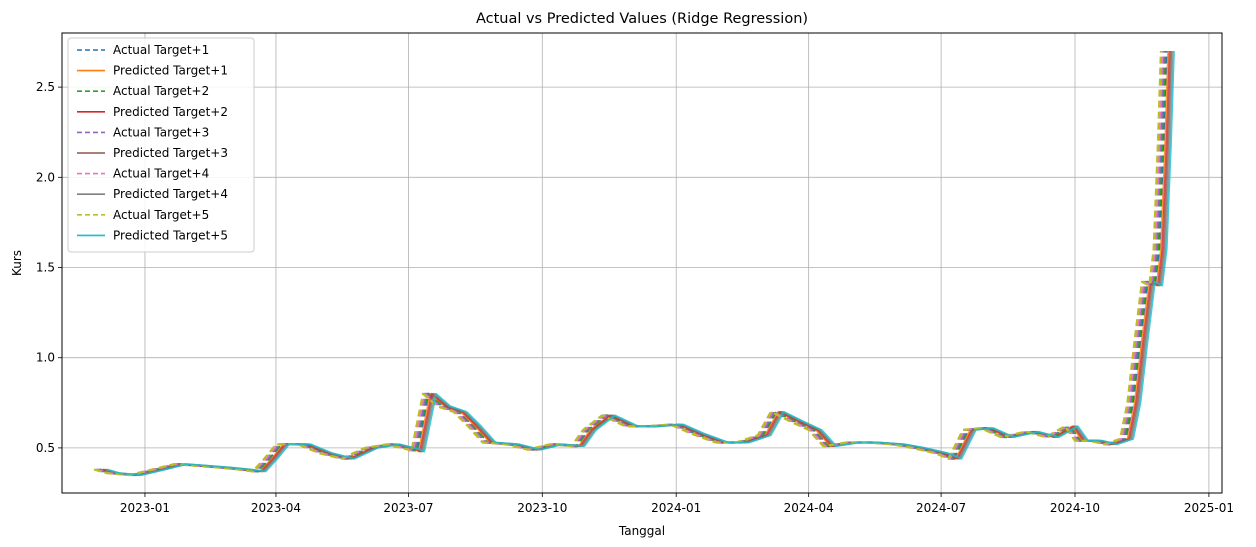  Describe the element at coordinates (676, 508) in the screenshot. I see `x-tick-label: 2024-01` at that location.